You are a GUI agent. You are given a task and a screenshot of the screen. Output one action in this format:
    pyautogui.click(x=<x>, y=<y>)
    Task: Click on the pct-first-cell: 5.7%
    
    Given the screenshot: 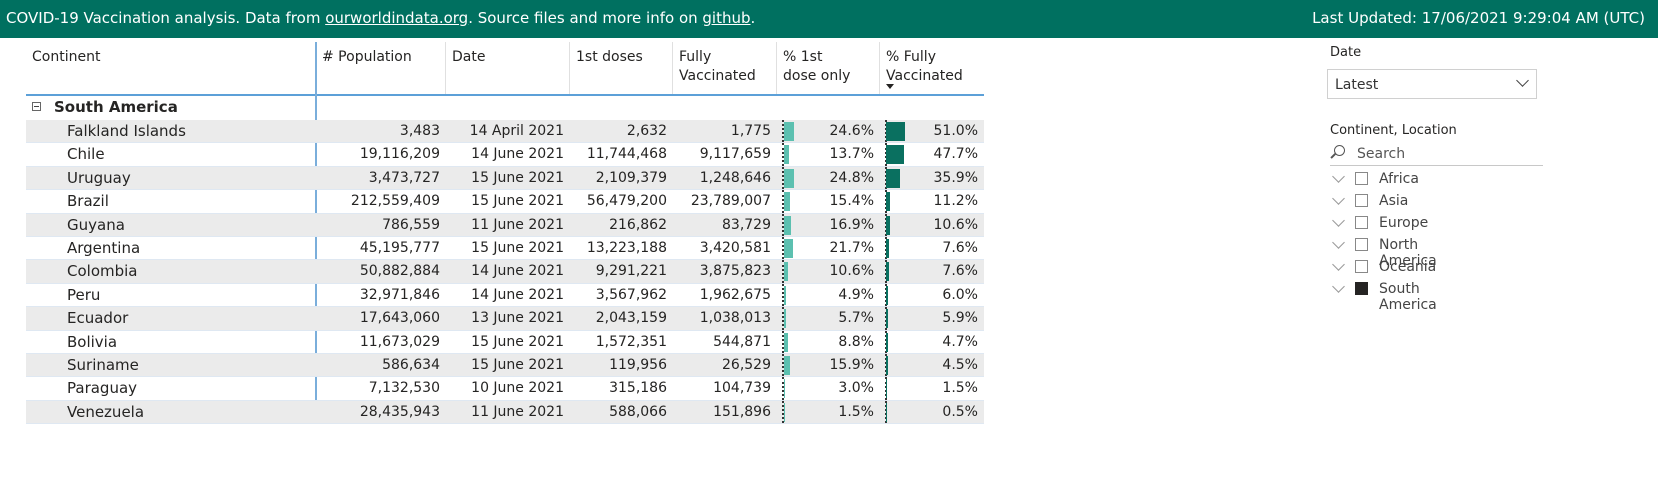 What is the action you would take?
    pyautogui.click(x=856, y=318)
    